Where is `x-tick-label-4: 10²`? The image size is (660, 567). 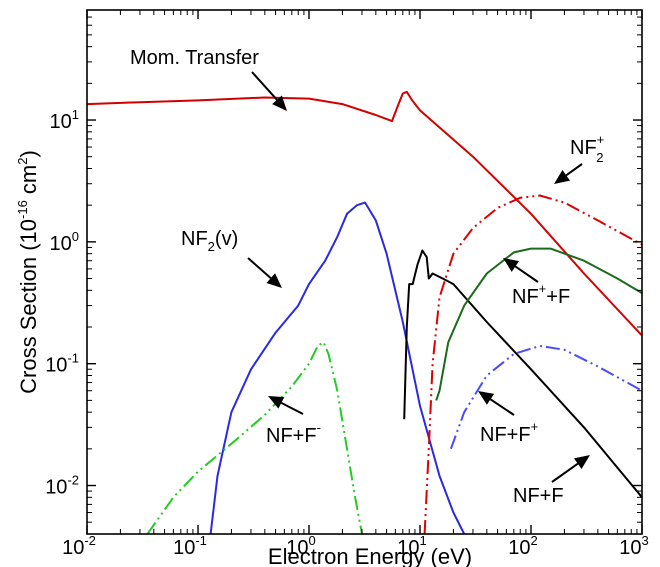
x-tick-label-4: 10² is located at coordinates (522, 546).